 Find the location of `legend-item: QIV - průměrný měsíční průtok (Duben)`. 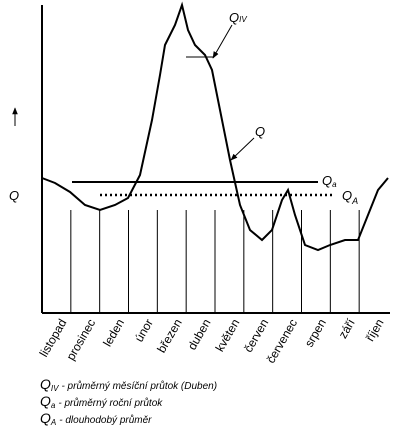

legend-item: QIV - průměrný měsíční průtok (Duben) is located at coordinates (128, 384).